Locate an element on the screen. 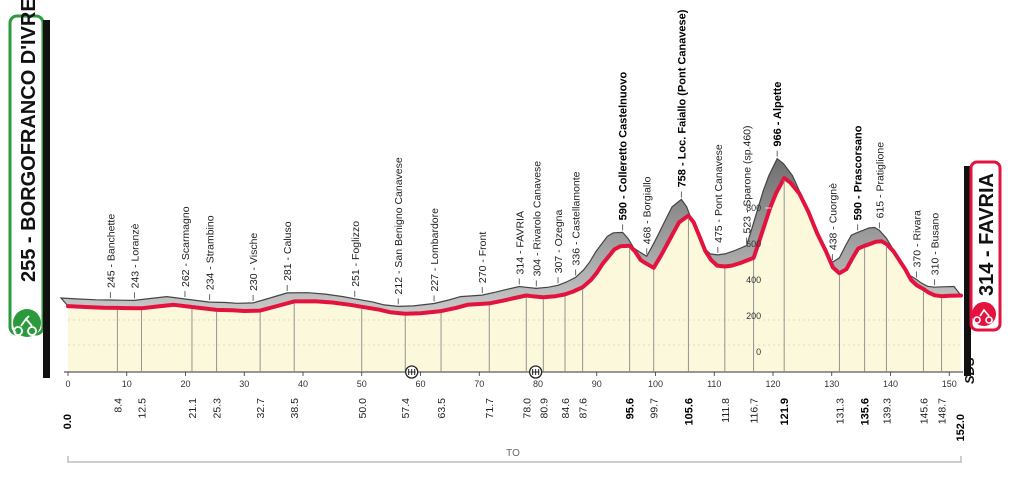  y-axis-ticks: 0 200 400 600 800 is located at coordinates (759, 280).